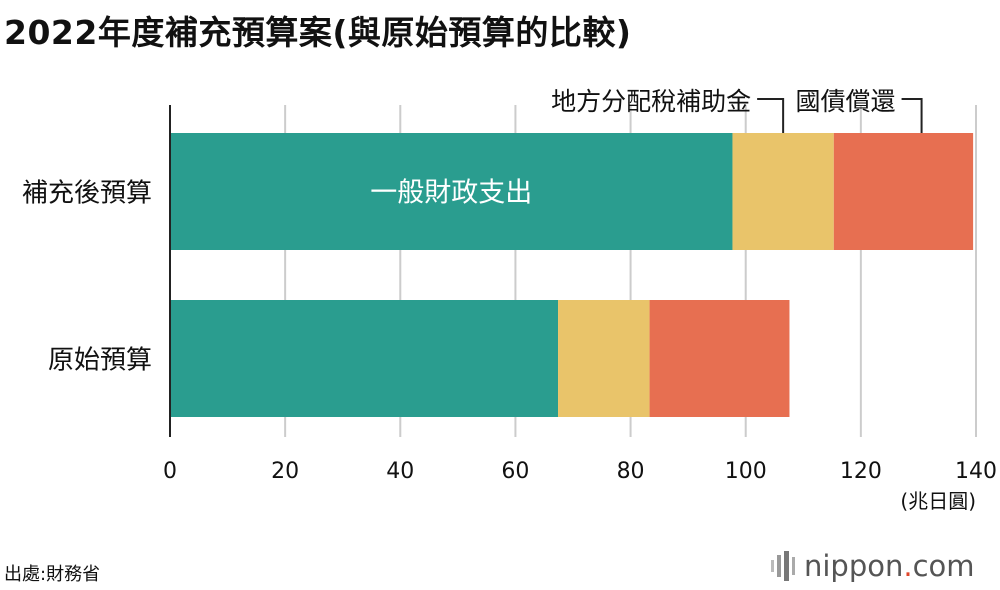 This screenshot has height=590, width=1000. I want to click on series-label: 一般財政支出, so click(451, 193).